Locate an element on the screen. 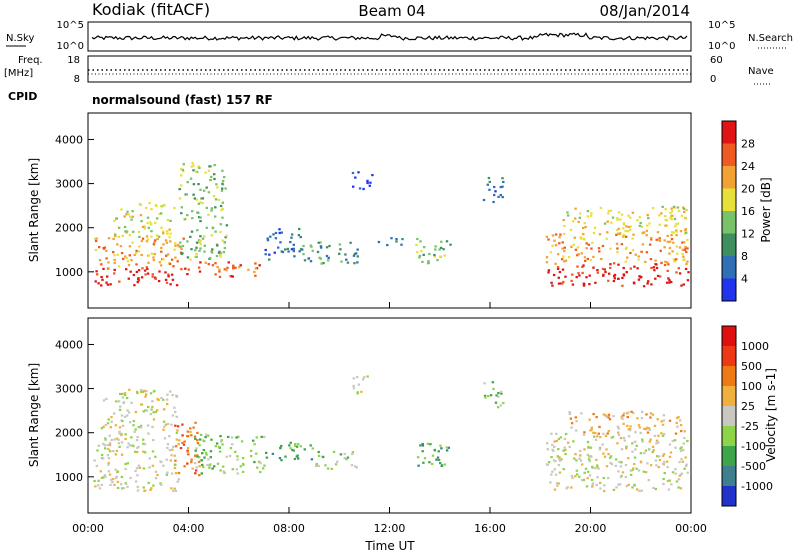 Image resolution: width=800 pixels, height=554 pixels. freq-right-top: 60 is located at coordinates (716, 60).